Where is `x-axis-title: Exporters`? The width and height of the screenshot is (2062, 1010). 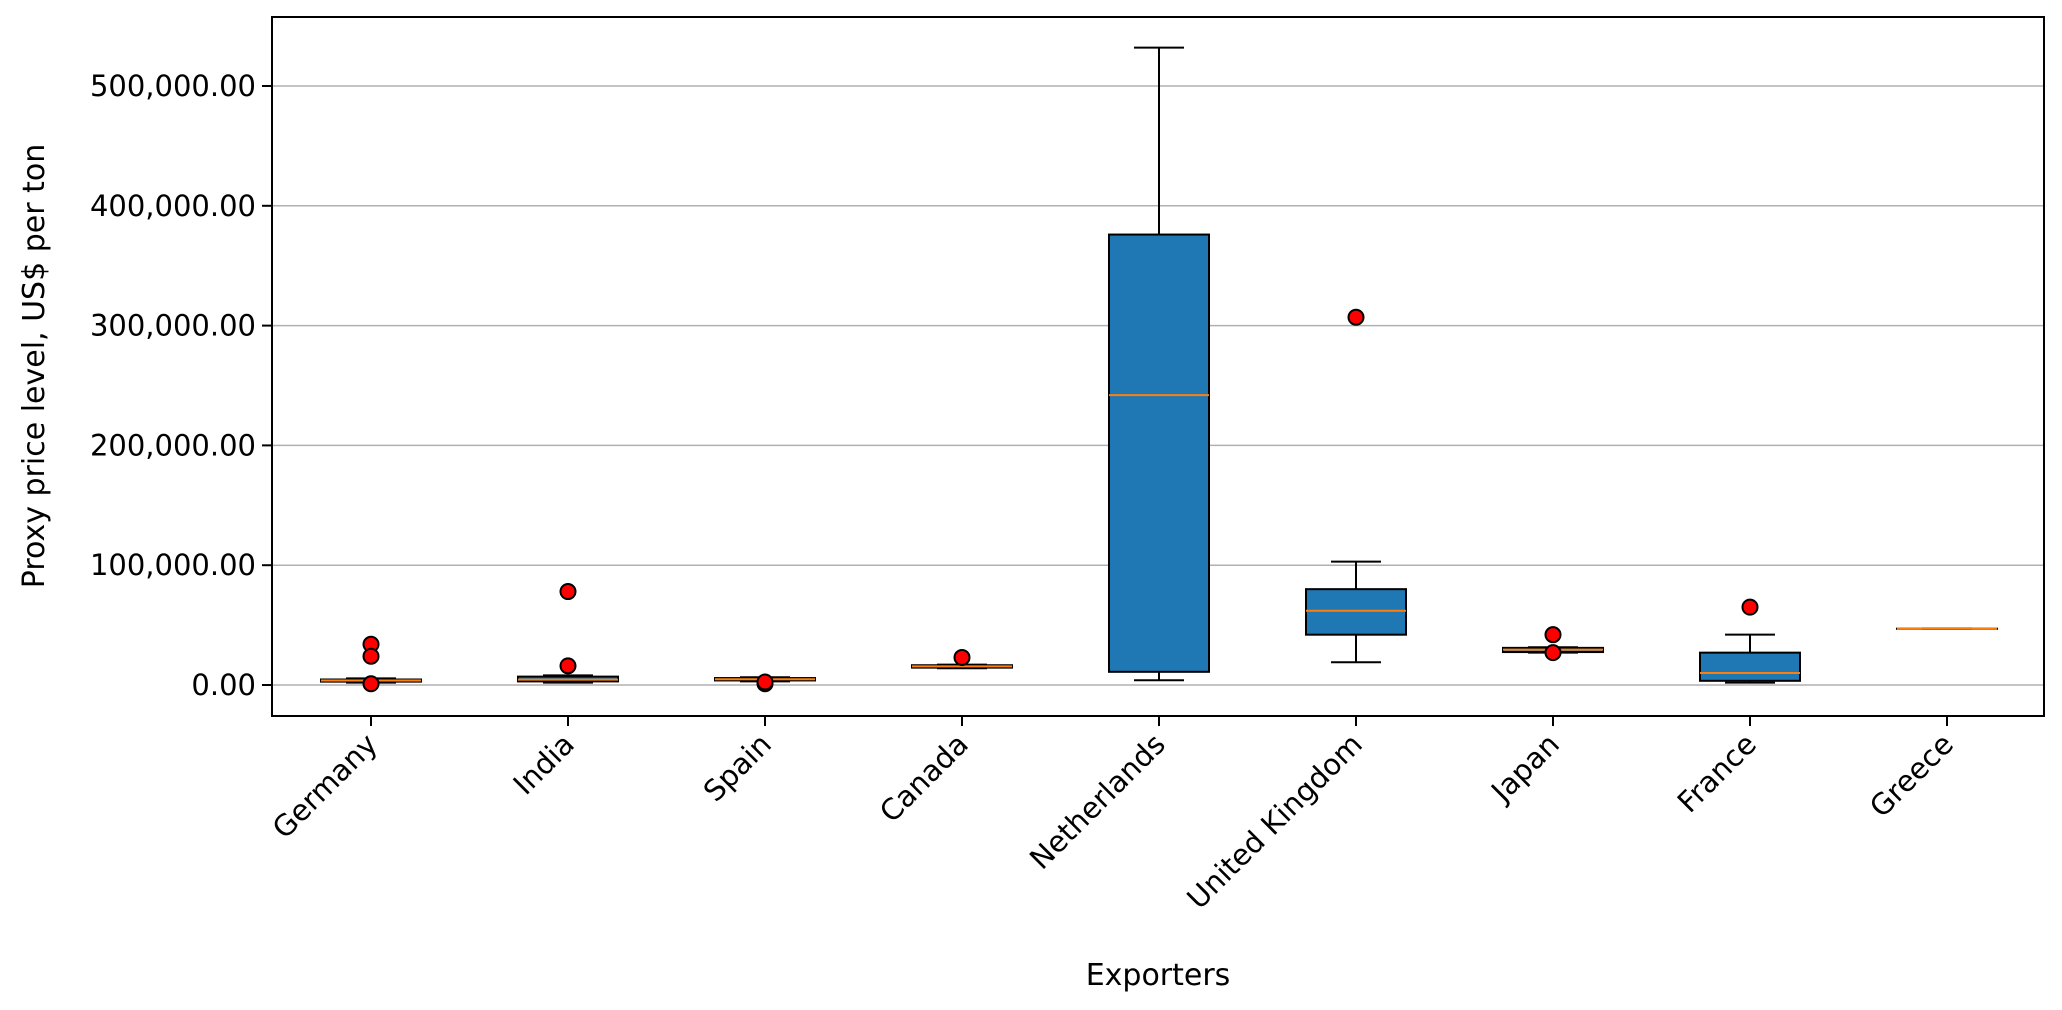 x-axis-title: Exporters is located at coordinates (1158, 975).